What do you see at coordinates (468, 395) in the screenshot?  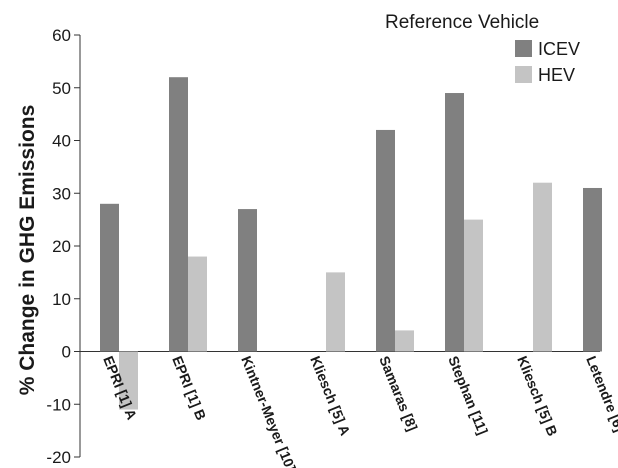 I see `category-label: Stephan [11]` at bounding box center [468, 395].